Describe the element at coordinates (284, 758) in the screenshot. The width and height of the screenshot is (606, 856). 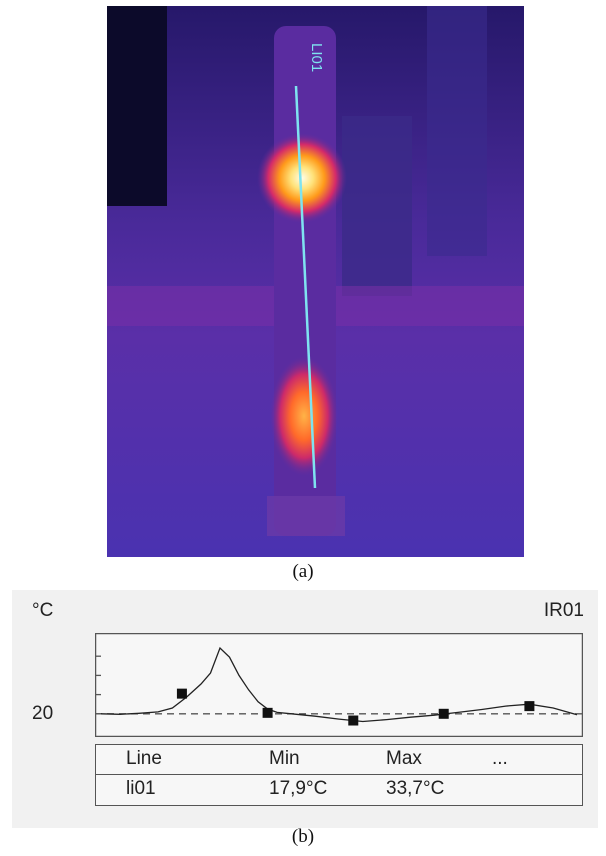
I see `header-min: Min` at that location.